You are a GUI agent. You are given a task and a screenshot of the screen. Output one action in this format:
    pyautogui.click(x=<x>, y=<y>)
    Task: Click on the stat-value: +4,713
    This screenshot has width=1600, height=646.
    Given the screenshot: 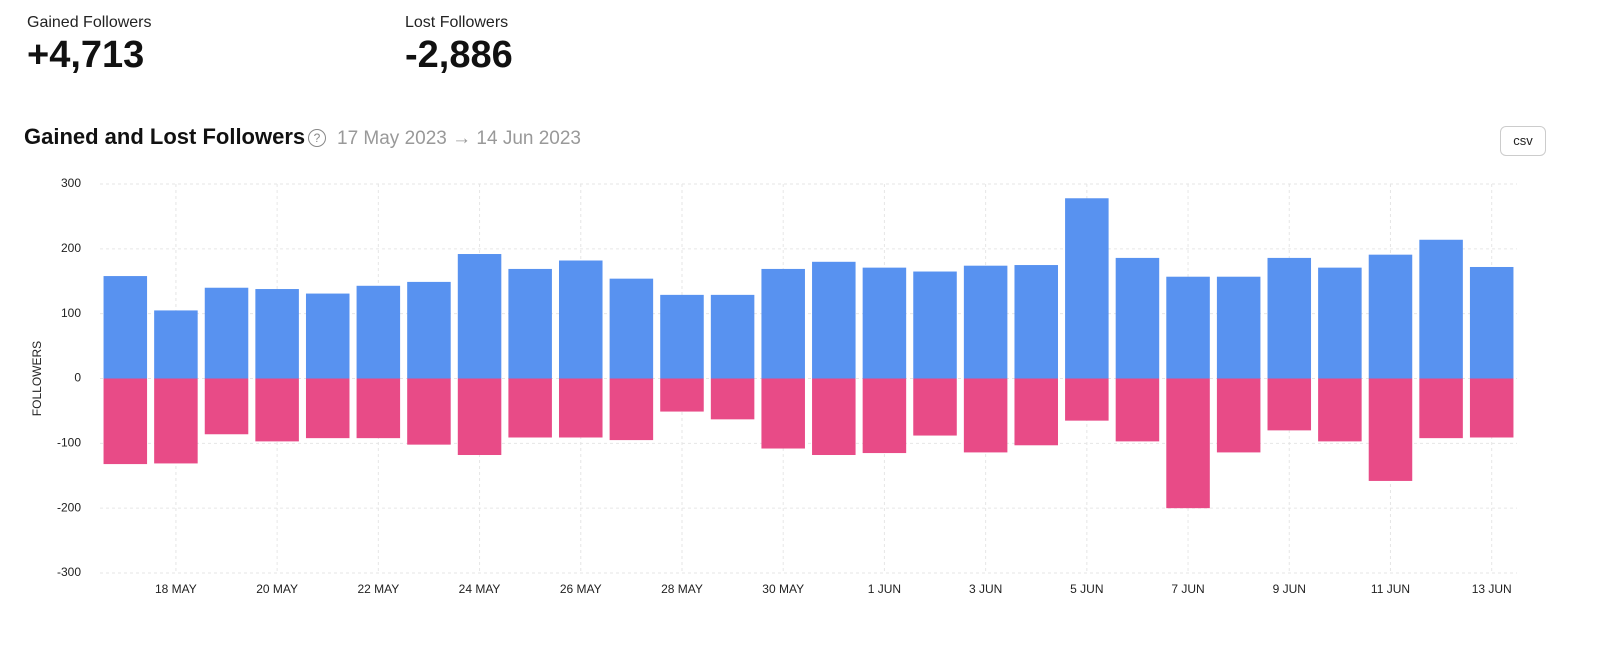 What is the action you would take?
    pyautogui.click(x=86, y=55)
    